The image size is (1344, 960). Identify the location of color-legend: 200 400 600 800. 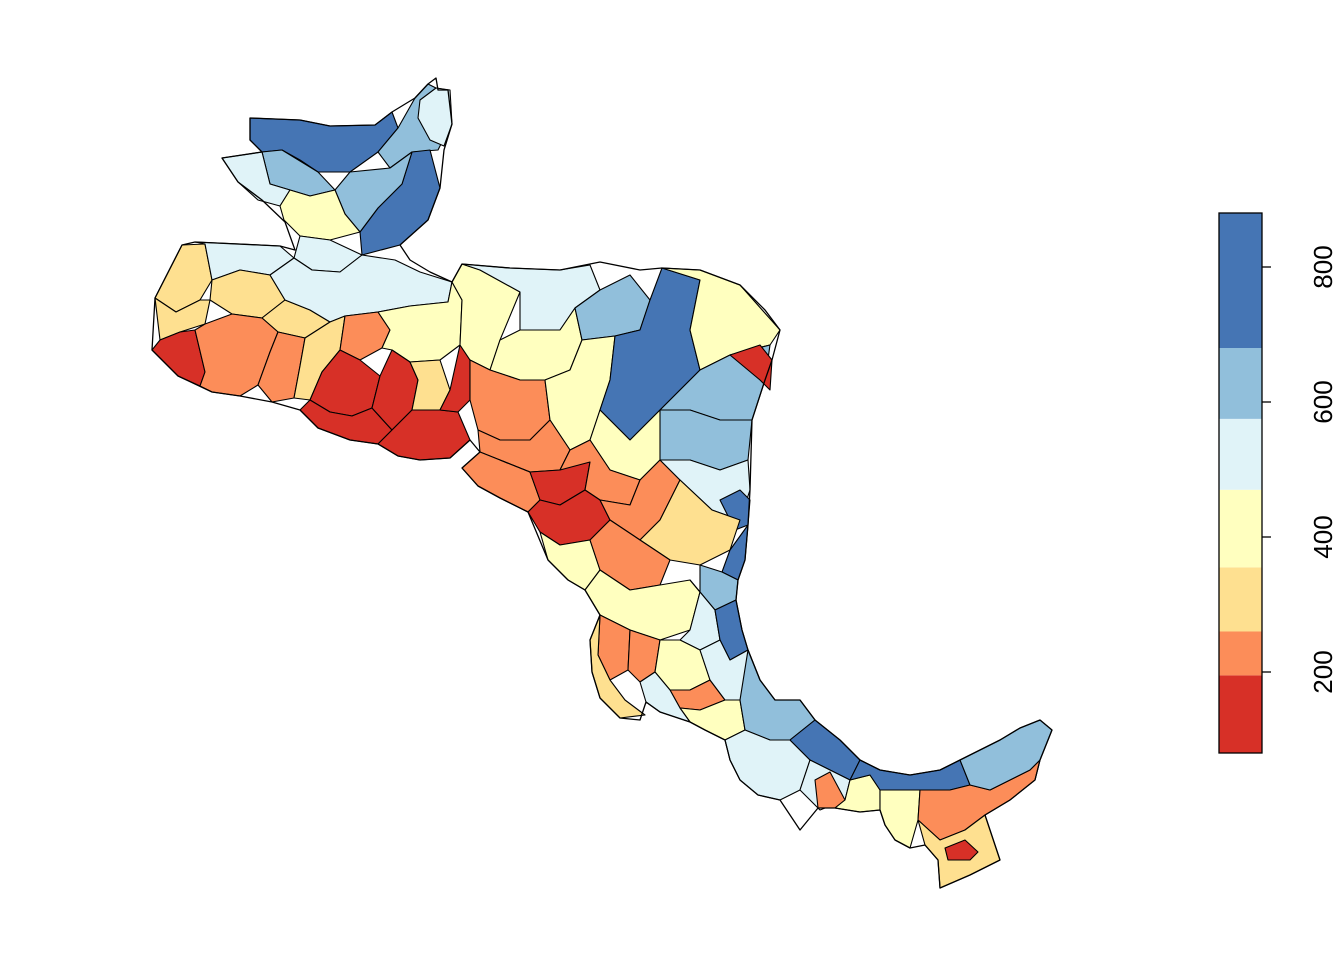
(1278, 483).